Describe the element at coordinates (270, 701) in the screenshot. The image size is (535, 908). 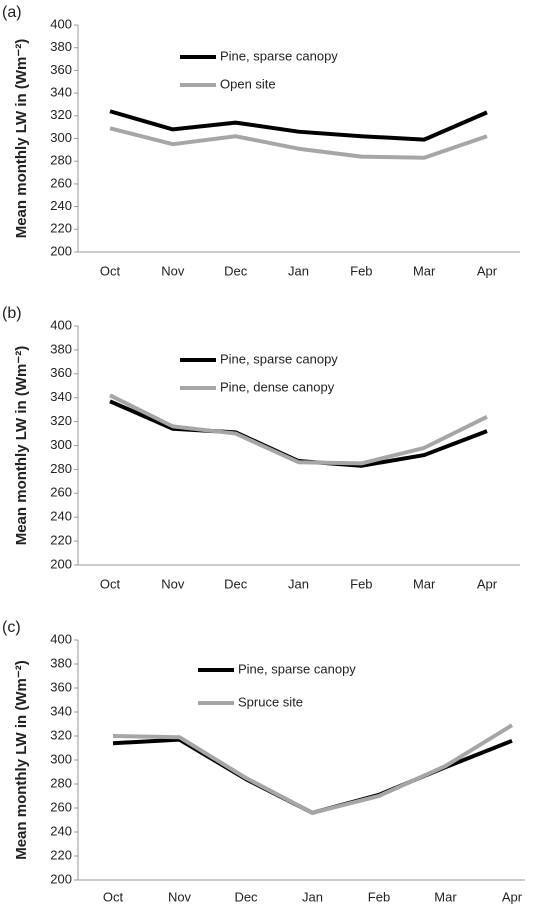
I see `legend-label: Spruce site` at that location.